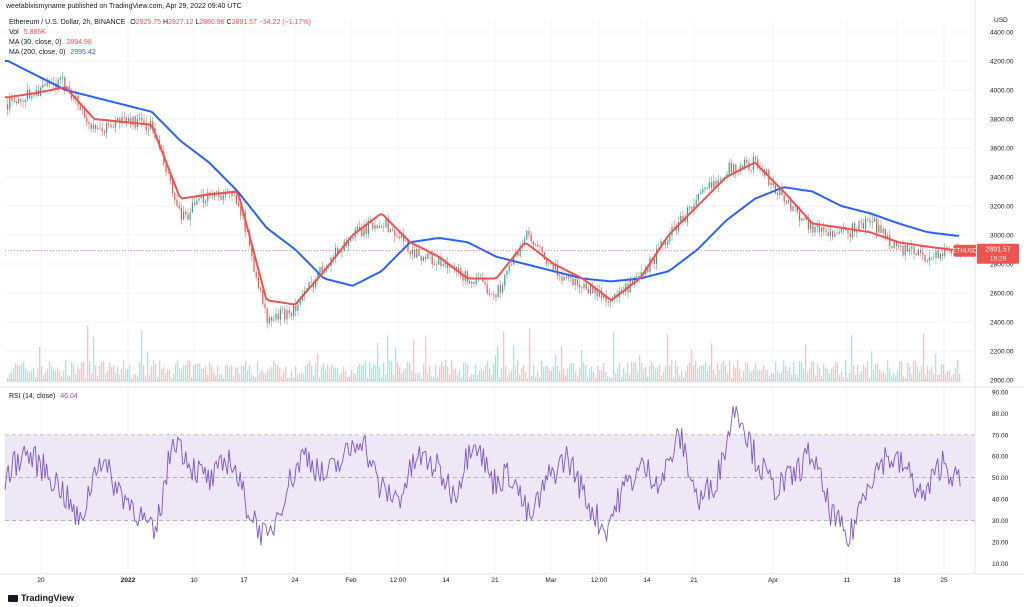  Describe the element at coordinates (32, 396) in the screenshot. I see `rsi-label: RSI (14, close)` at that location.